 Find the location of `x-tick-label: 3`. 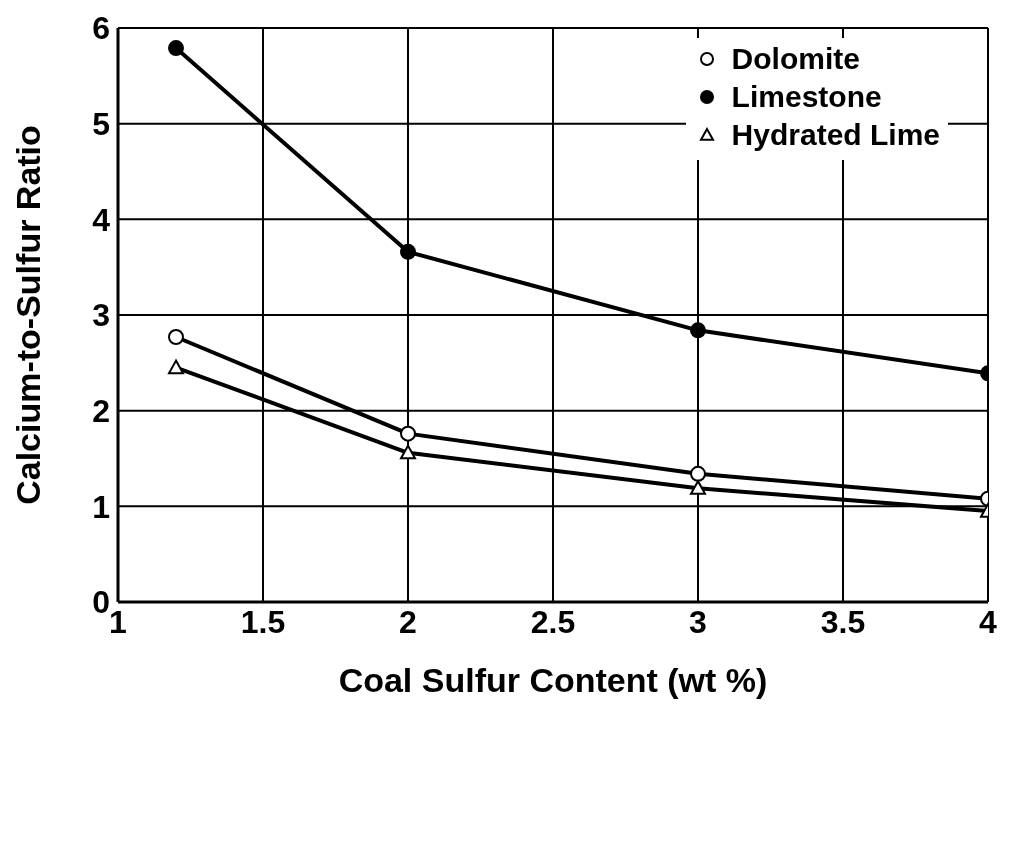

x-tick-label: 3 is located at coordinates (698, 621).